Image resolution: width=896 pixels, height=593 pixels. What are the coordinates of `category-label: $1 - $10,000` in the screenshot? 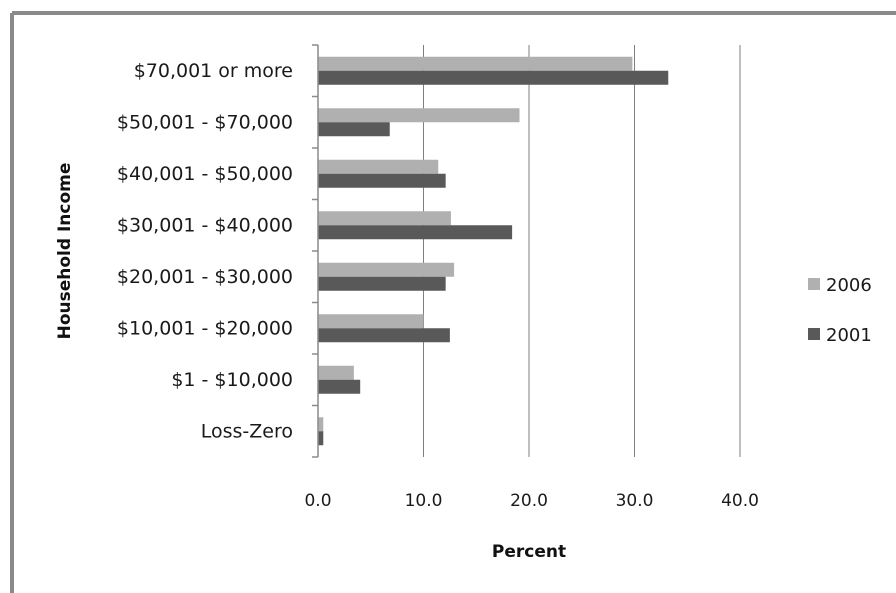 It's located at (232, 380).